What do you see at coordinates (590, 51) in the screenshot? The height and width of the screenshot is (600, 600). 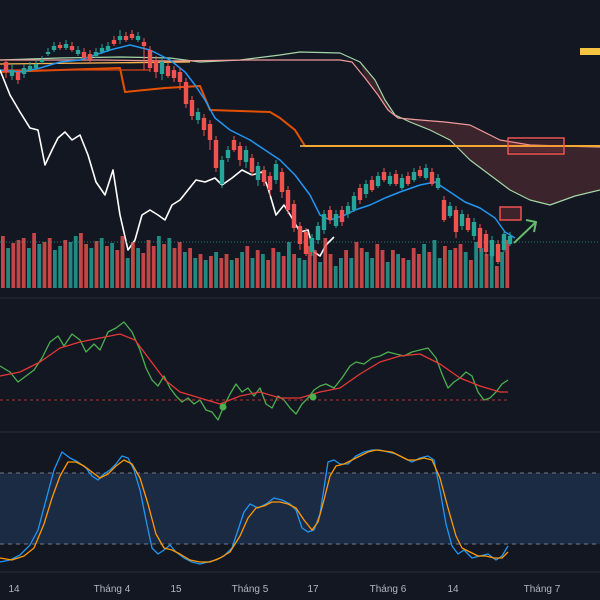 I see `price-tag-marker` at bounding box center [590, 51].